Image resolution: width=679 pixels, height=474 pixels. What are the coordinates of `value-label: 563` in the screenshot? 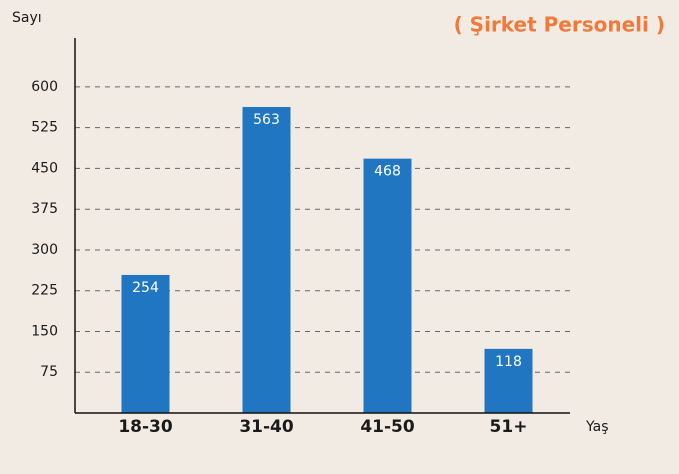 It's located at (266, 120).